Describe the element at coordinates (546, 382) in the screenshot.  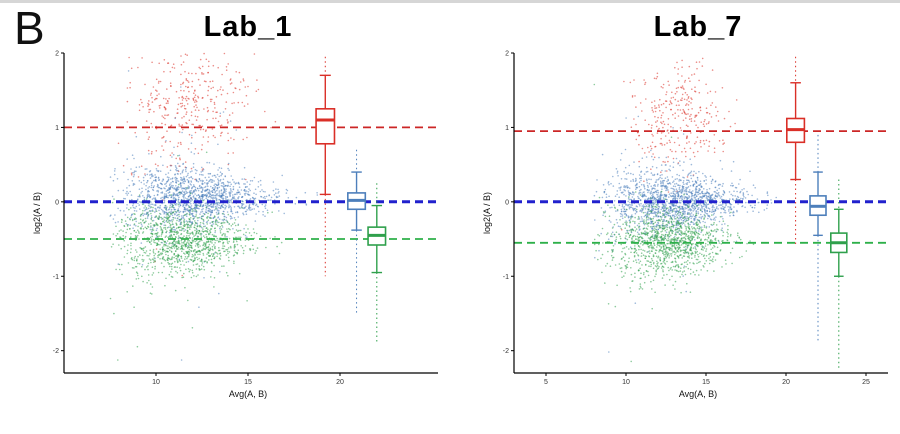
I see `x-tick-label: 5` at that location.